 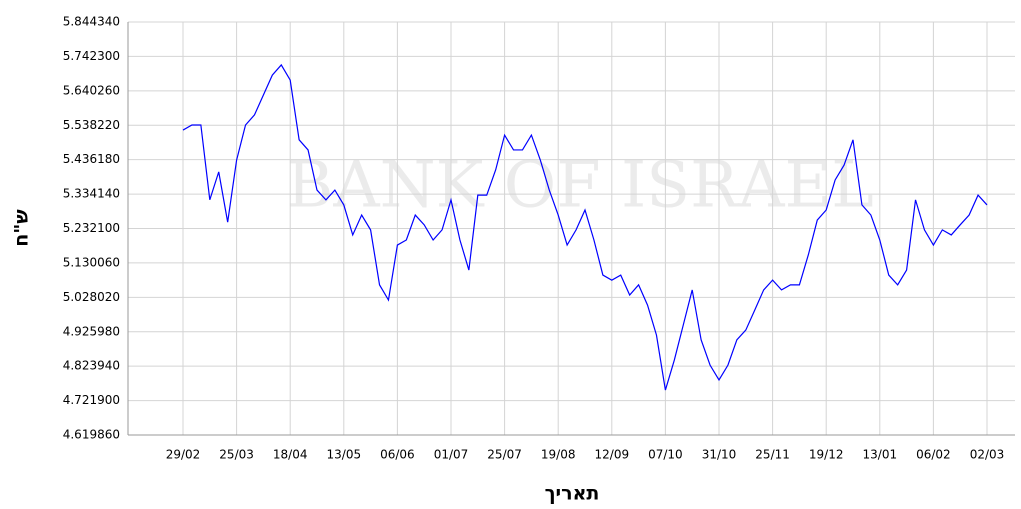 What do you see at coordinates (772, 455) in the screenshot?
I see `x-tick-label: 25/11` at bounding box center [772, 455].